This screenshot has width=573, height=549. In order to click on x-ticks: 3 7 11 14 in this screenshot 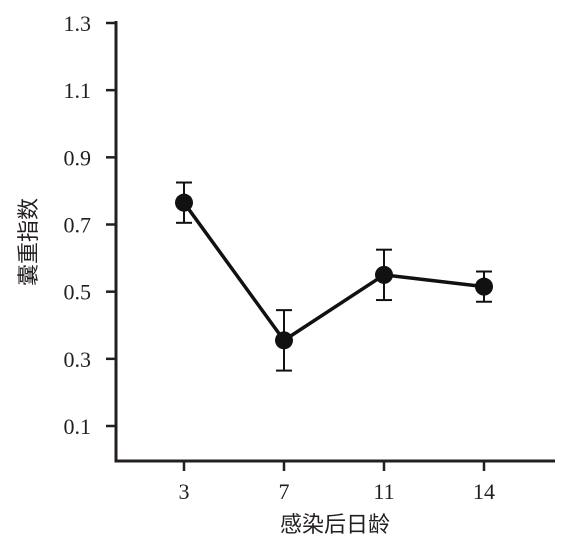, I will do `click(337, 482)`.